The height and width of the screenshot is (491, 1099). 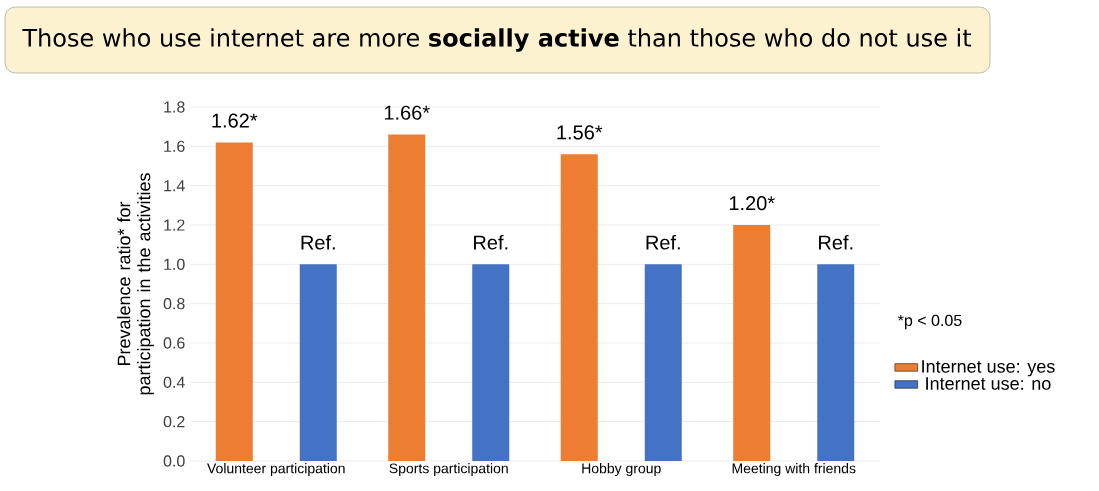 What do you see at coordinates (135, 284) in the screenshot?
I see `y-axis-title: Prevalence ratio* for participation in the activities` at bounding box center [135, 284].